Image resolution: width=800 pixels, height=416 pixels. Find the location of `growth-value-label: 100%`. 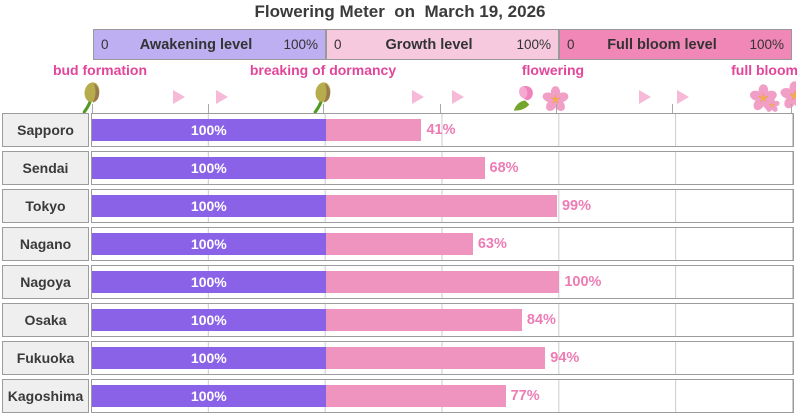

growth-value-label: 100% is located at coordinates (583, 282).